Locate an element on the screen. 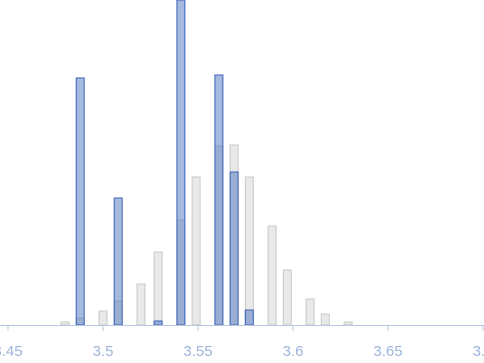 The height and width of the screenshot is (363, 484). x-tick-label: 3.7 is located at coordinates (478, 351).